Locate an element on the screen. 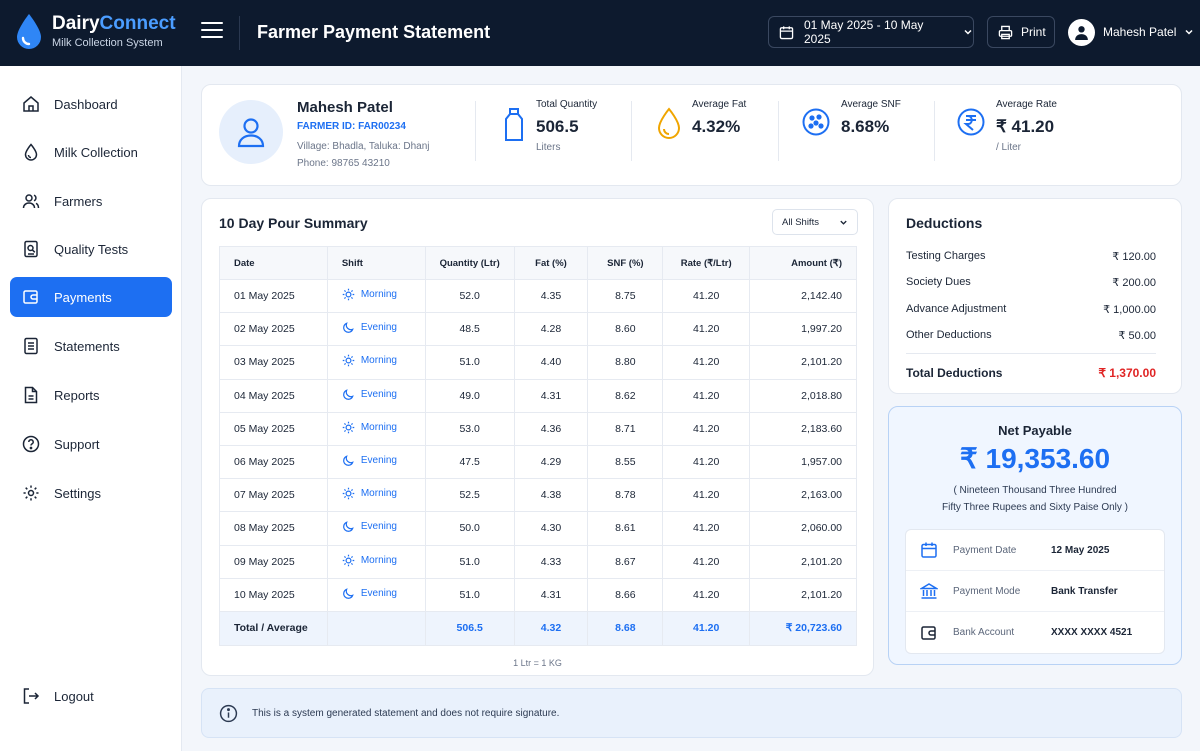 This screenshot has width=1200, height=751. sidebar-item-support: Support is located at coordinates (91, 444).